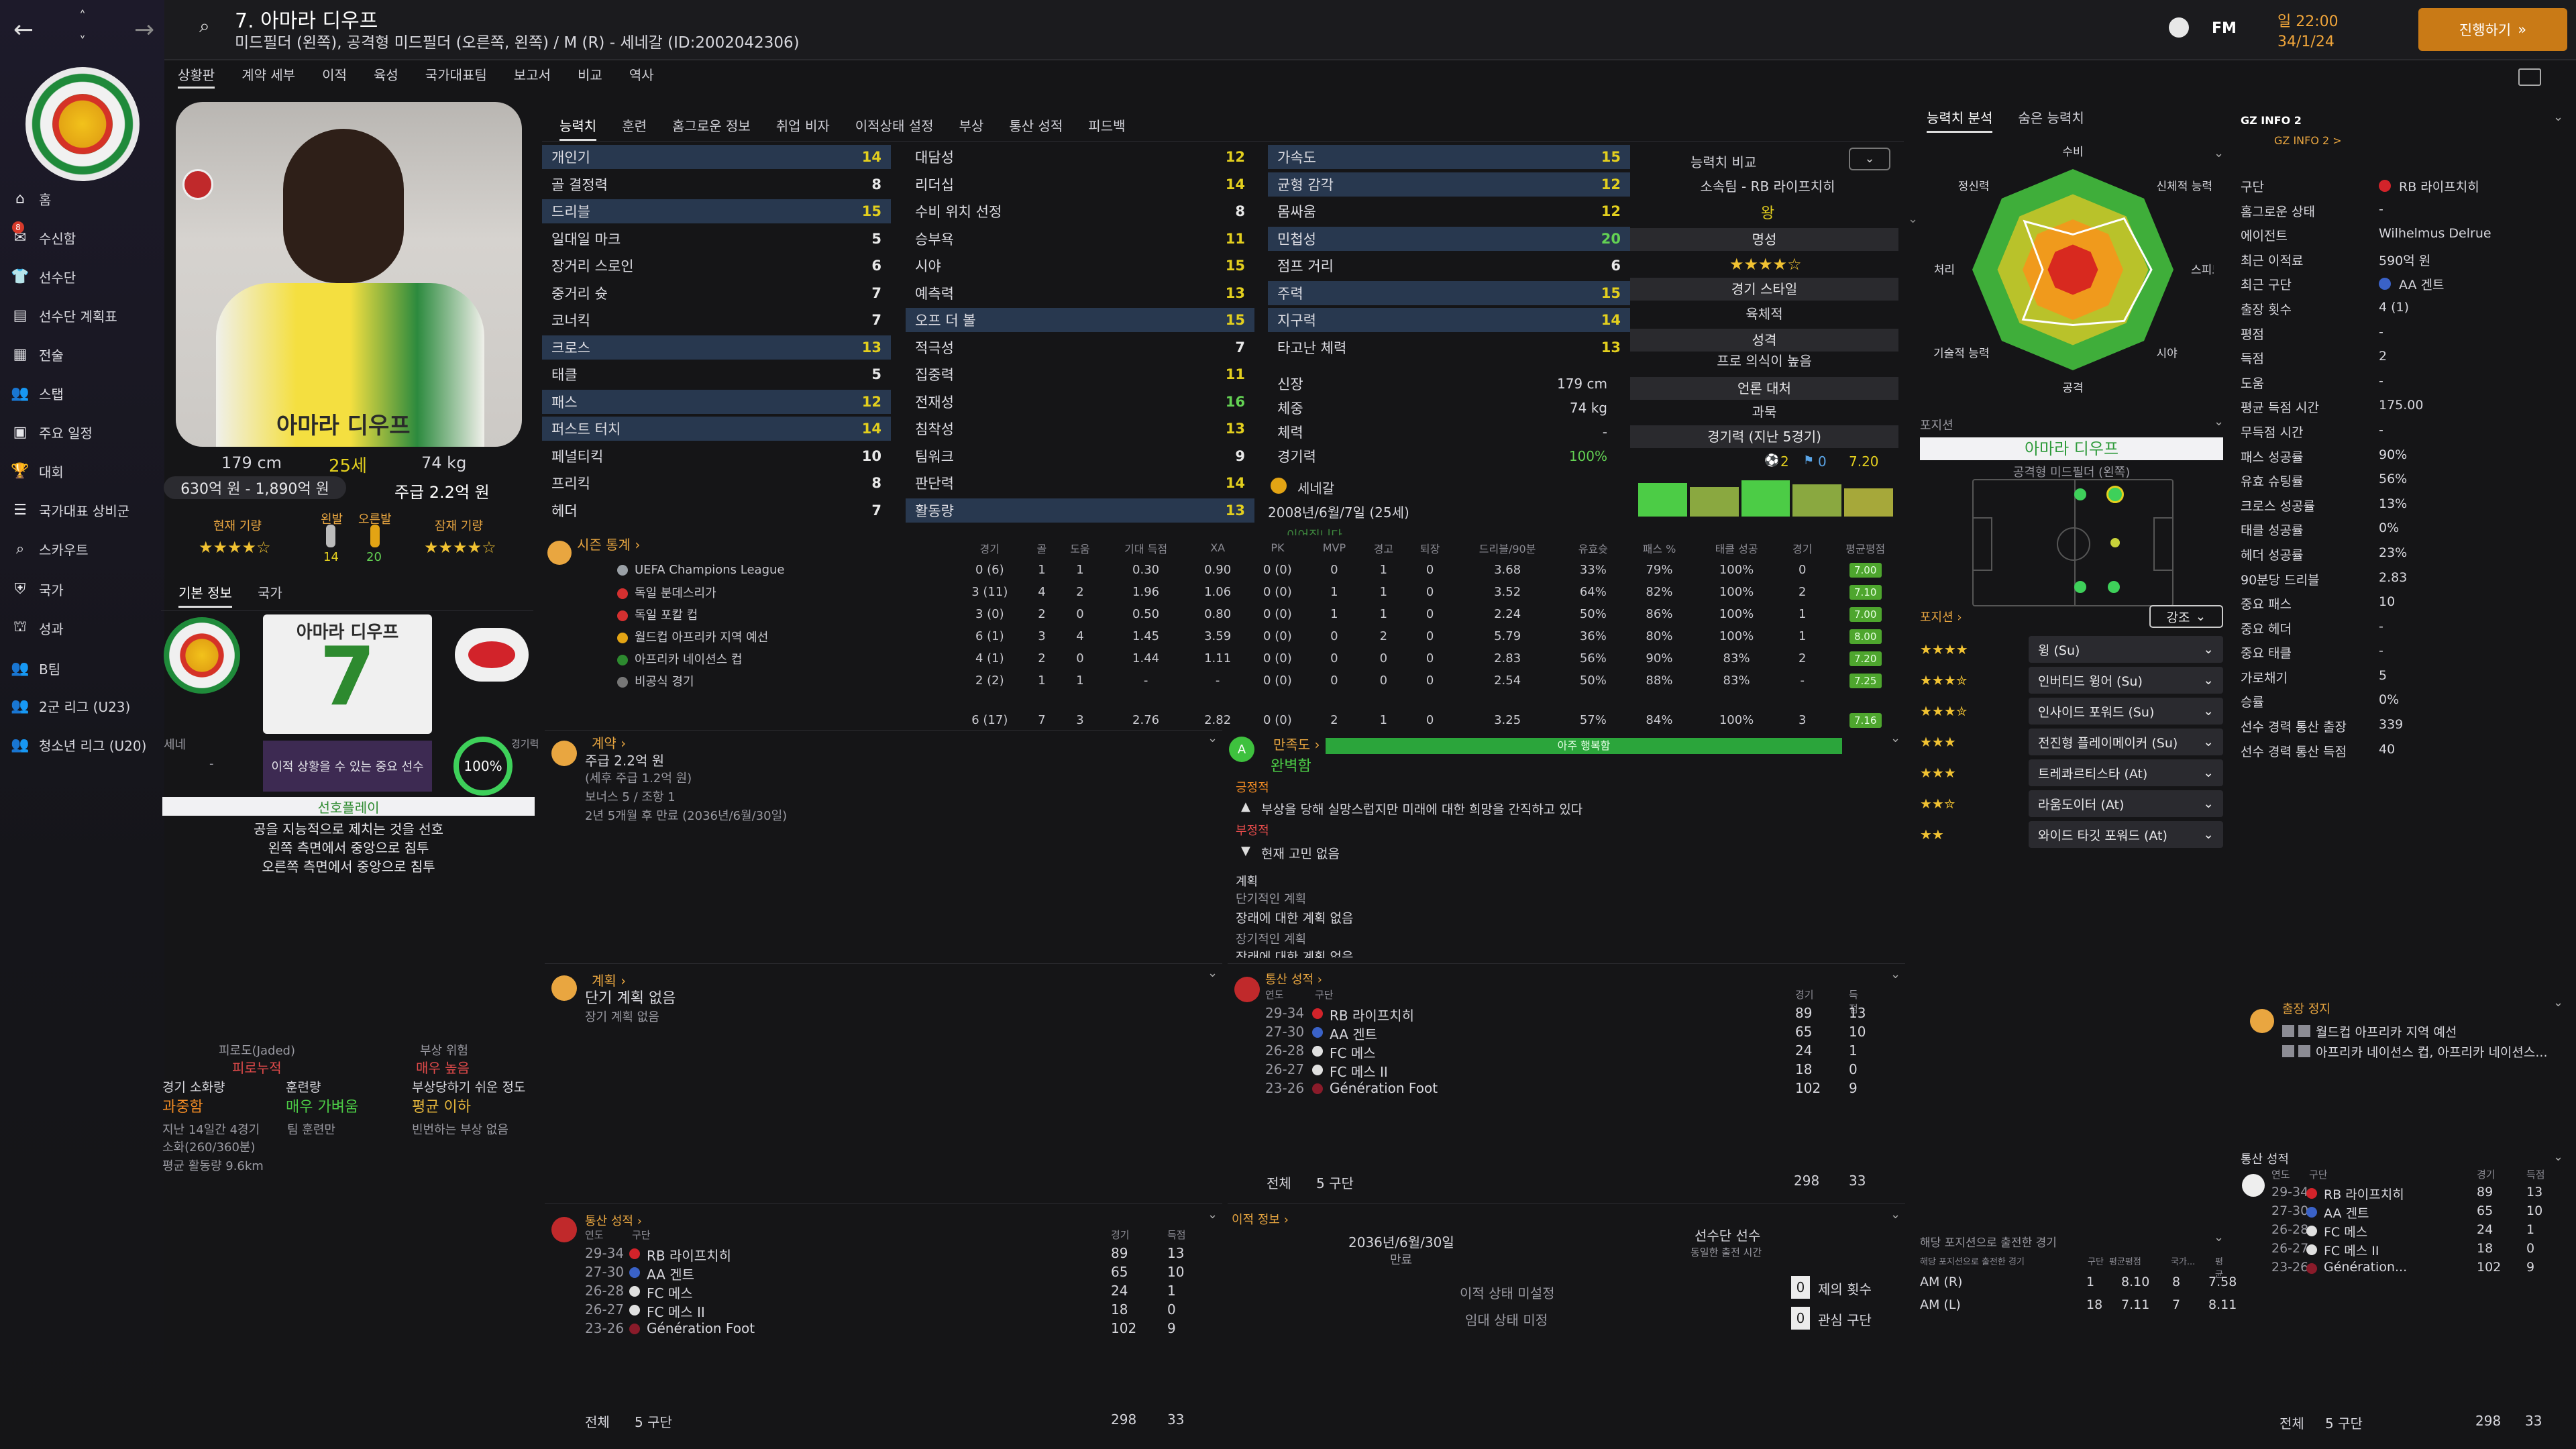 The height and width of the screenshot is (1449, 2576). I want to click on contract-title: 계약 ›, so click(609, 743).